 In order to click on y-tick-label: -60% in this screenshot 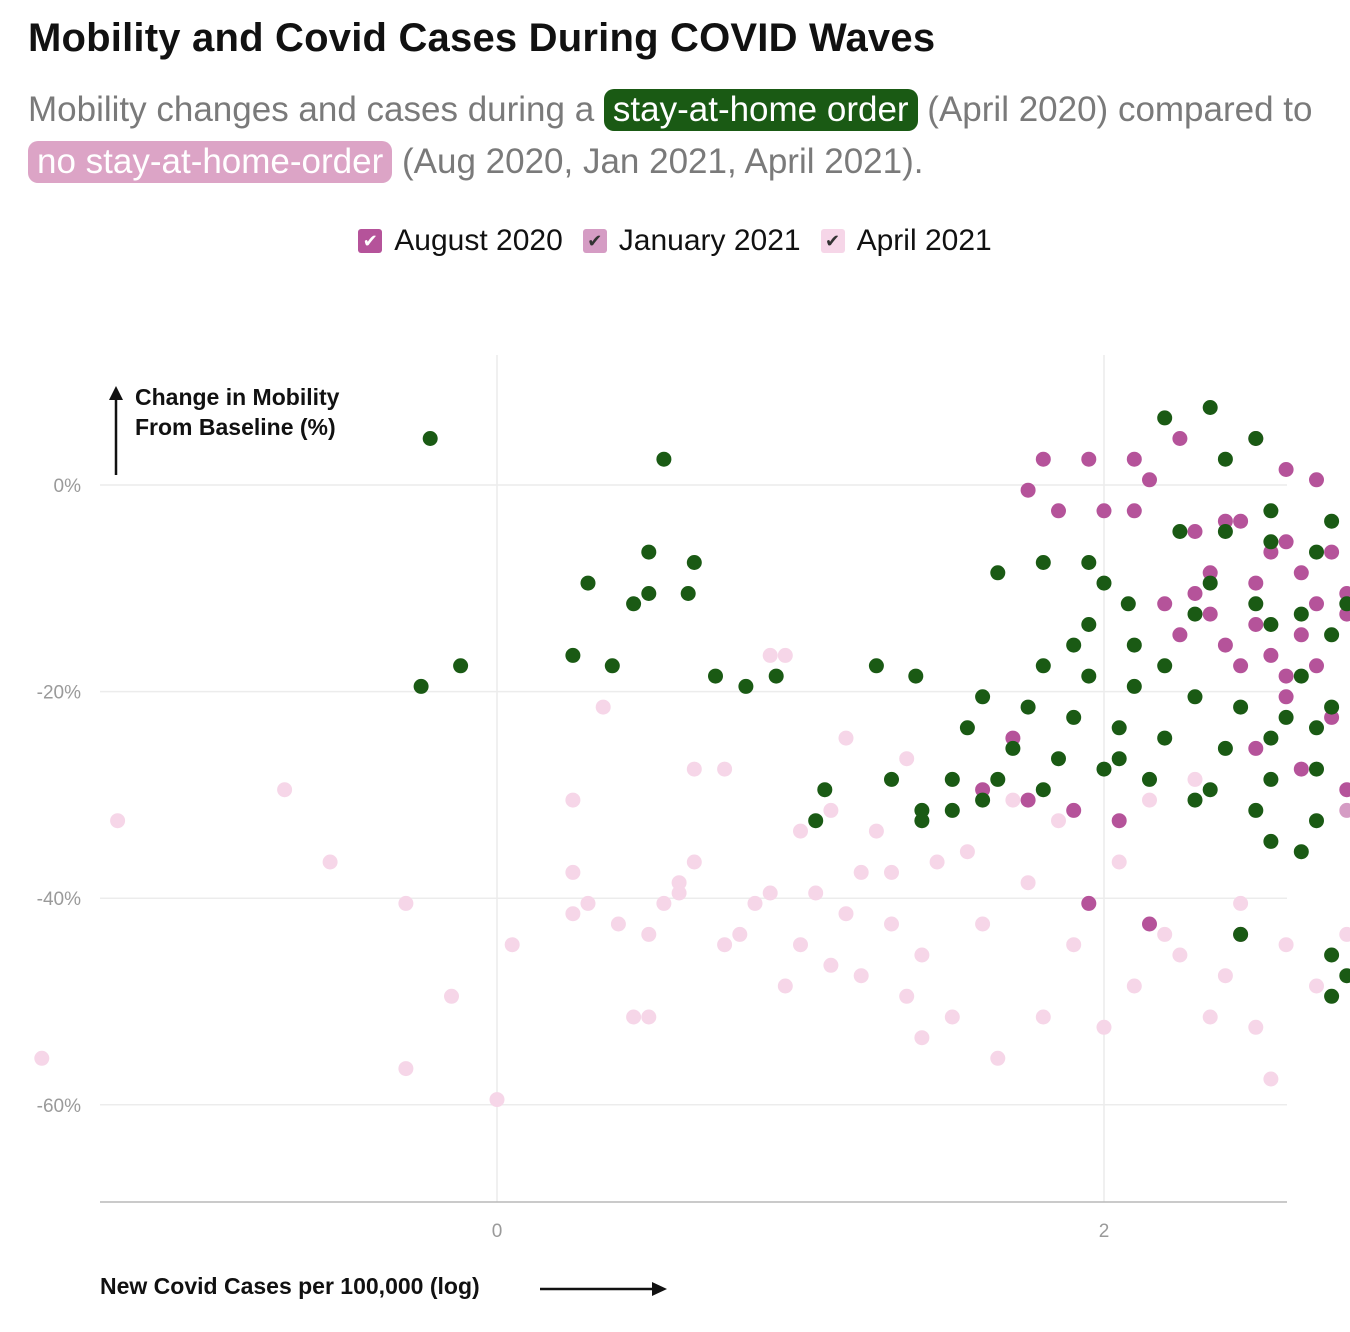, I will do `click(59, 1106)`.